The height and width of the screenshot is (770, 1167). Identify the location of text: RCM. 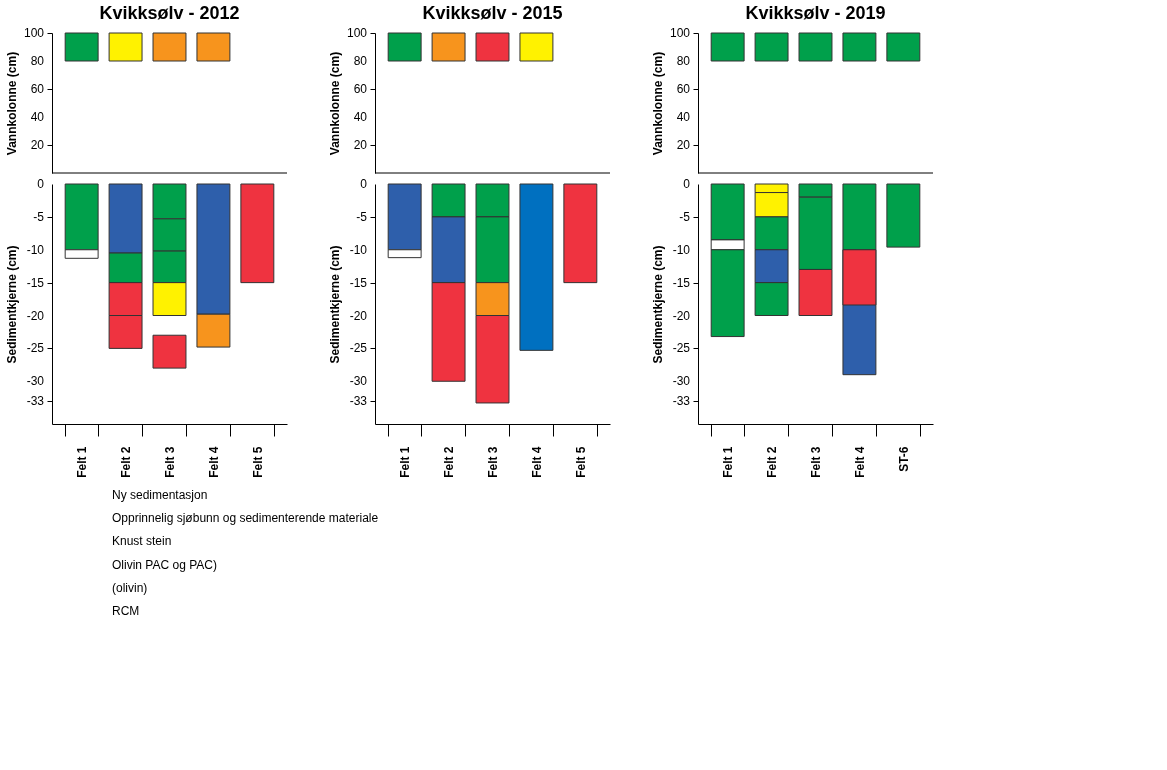
(126, 611).